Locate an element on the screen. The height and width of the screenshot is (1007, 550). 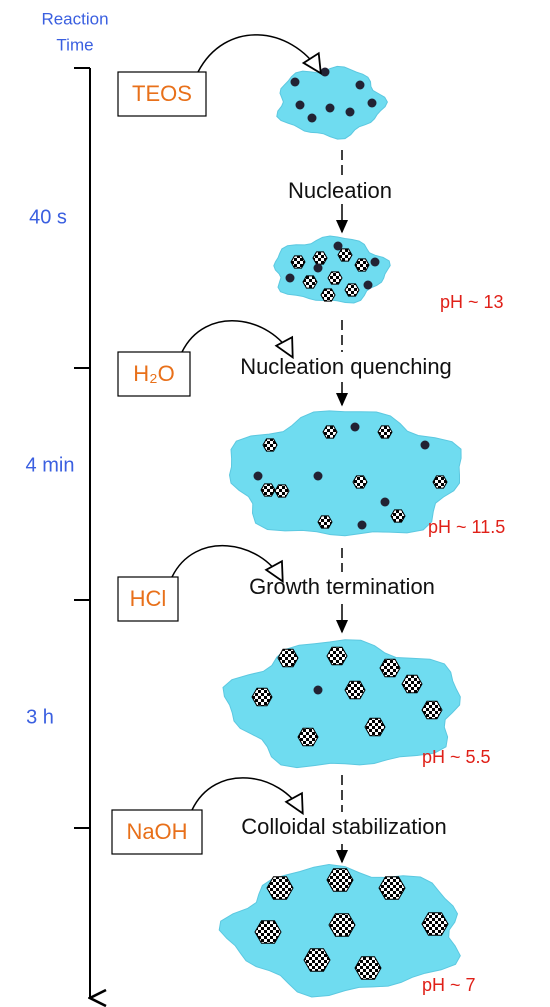
period-label: 40 s is located at coordinates (48, 217).